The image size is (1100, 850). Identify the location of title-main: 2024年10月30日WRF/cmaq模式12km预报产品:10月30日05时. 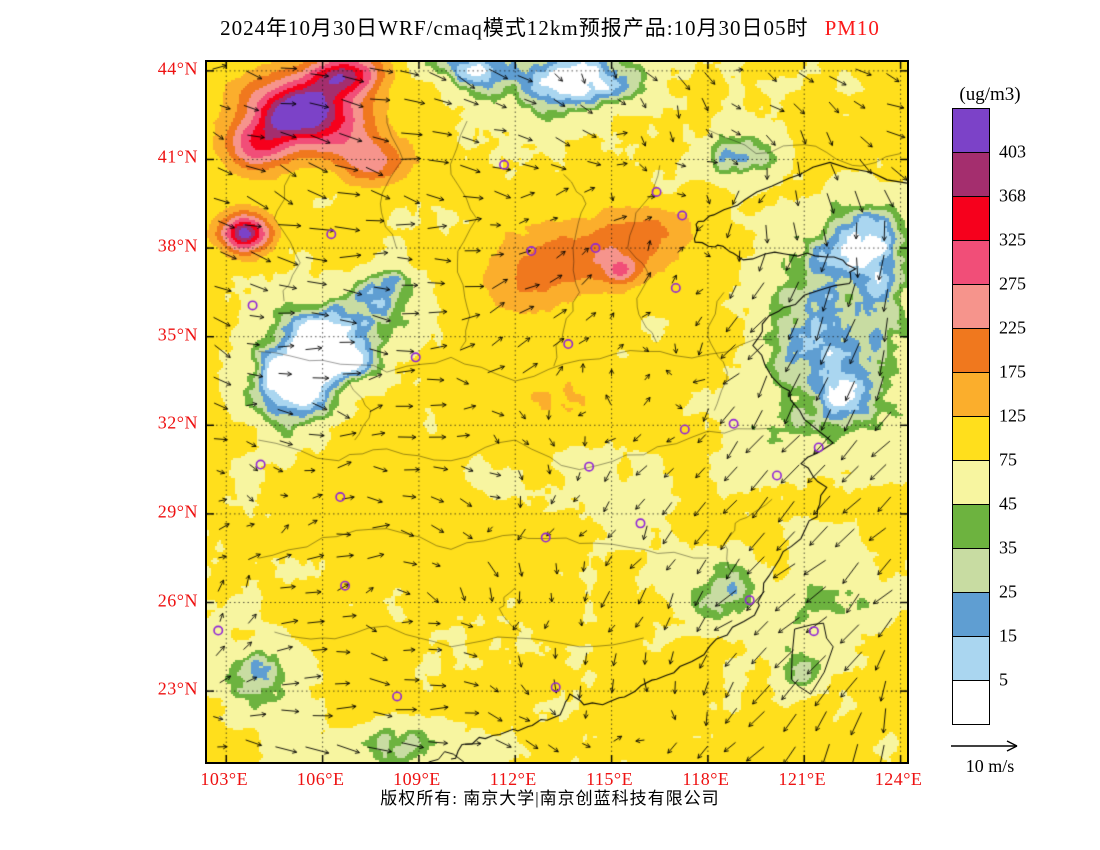
(514, 28).